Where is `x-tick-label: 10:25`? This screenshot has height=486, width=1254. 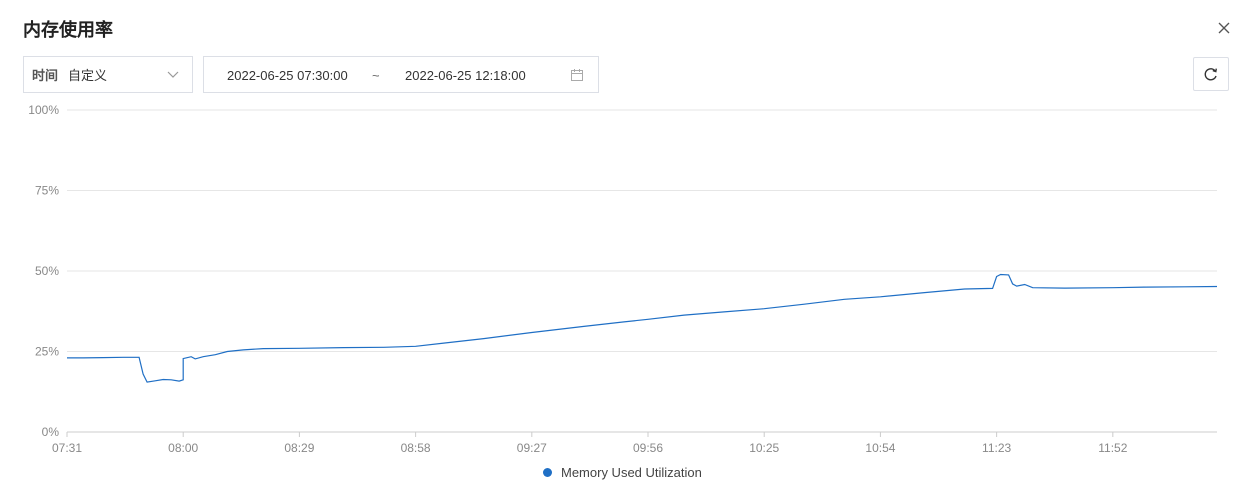
x-tick-label: 10:25 is located at coordinates (764, 448).